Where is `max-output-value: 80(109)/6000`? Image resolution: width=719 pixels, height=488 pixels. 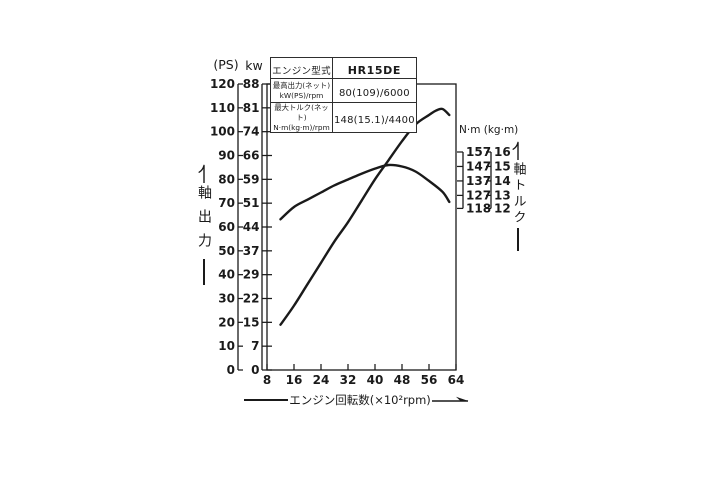
max-output-value: 80(109)/6000 is located at coordinates (374, 93).